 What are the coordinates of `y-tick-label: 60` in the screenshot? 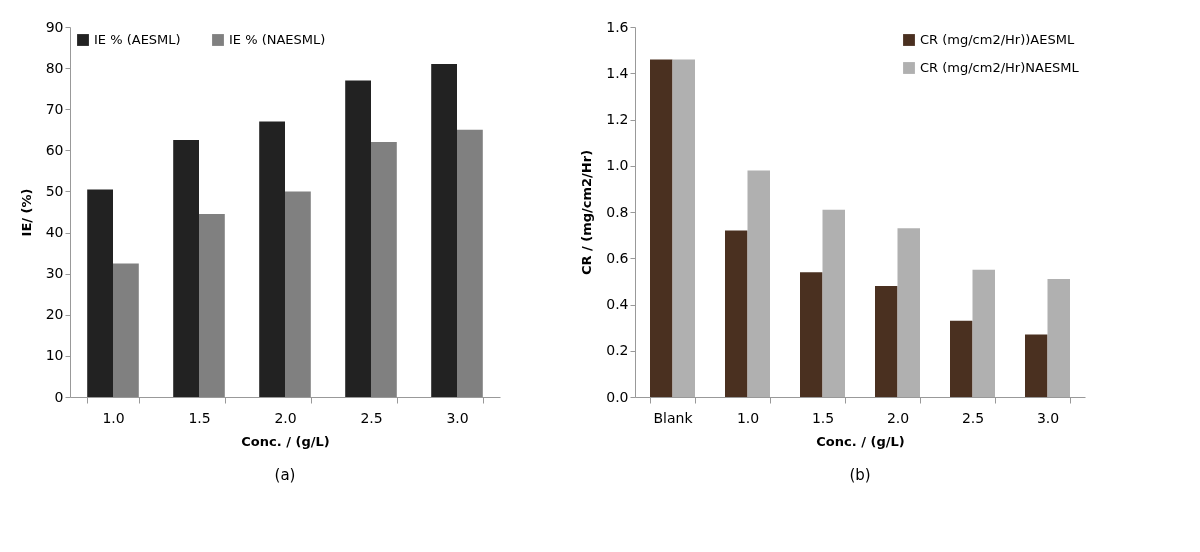 It's located at (54, 149).